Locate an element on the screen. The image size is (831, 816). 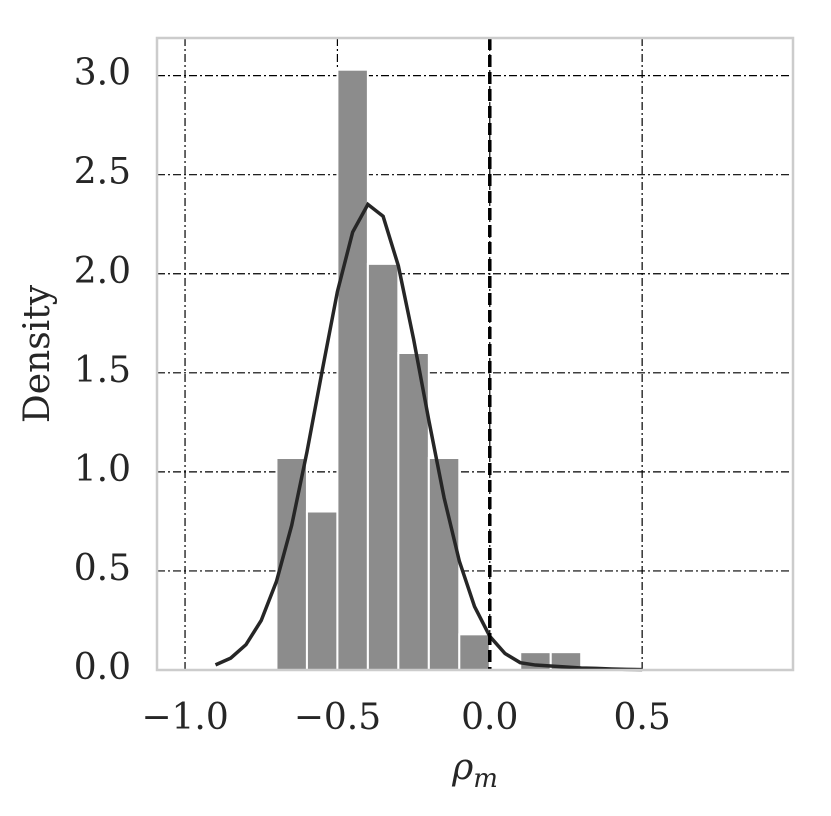
y-axis-label: Density is located at coordinates (37, 353).